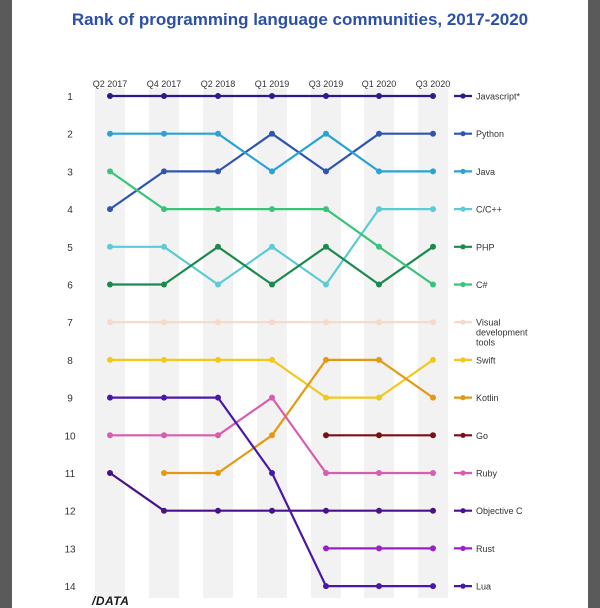  Describe the element at coordinates (490, 134) in the screenshot. I see `legend-label: Python` at that location.